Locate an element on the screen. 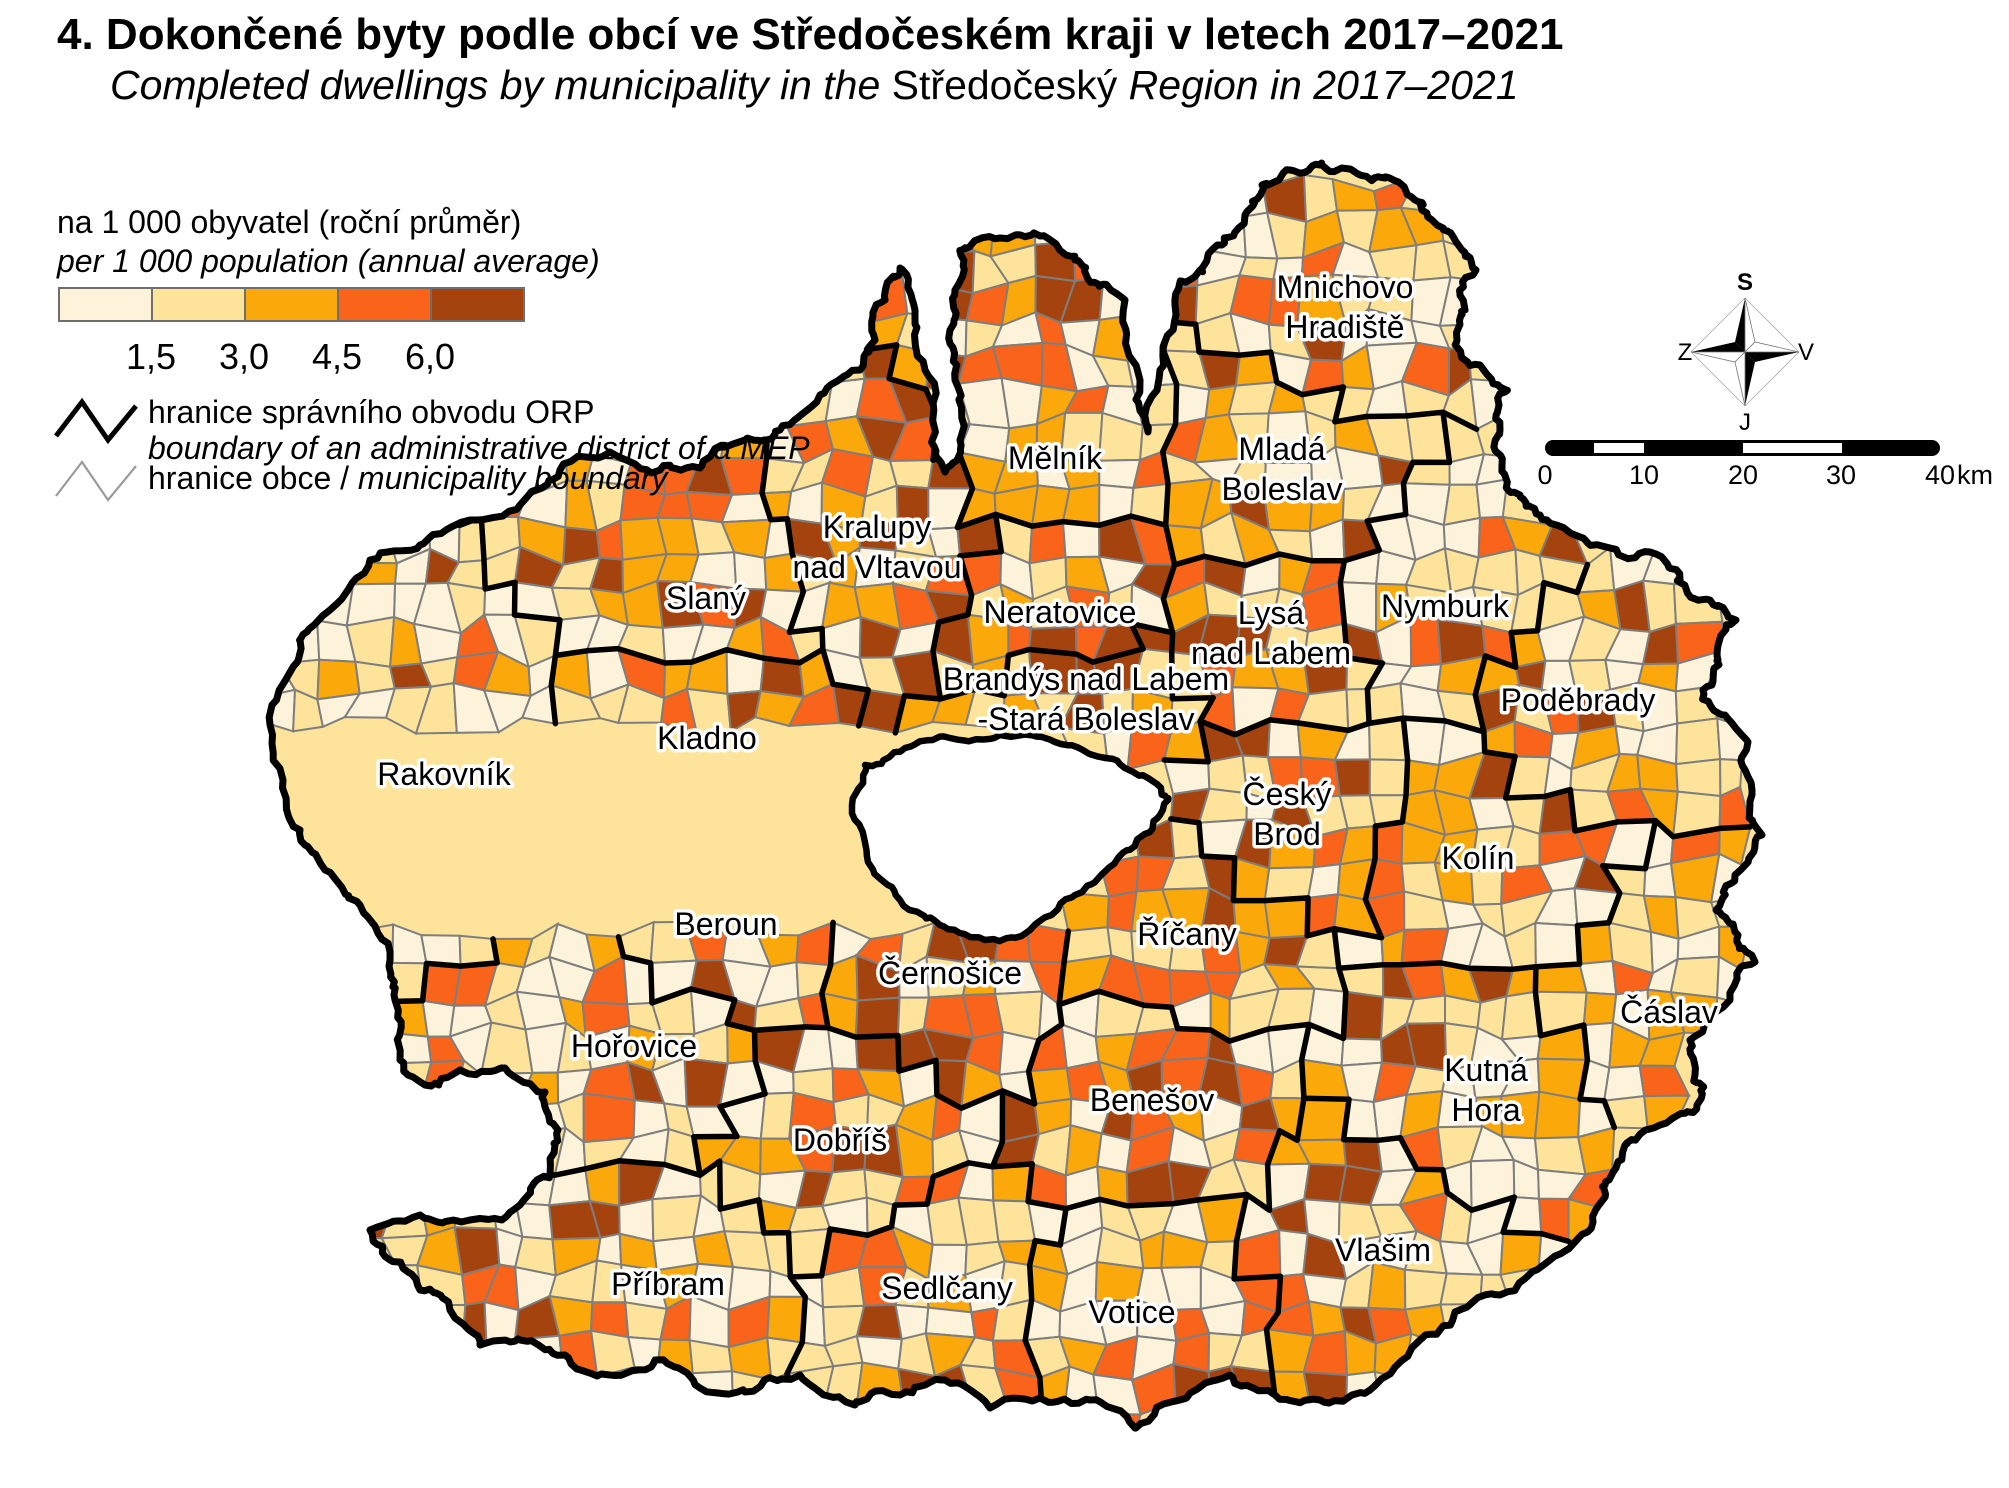 The width and height of the screenshot is (2009, 1488). district-label: Kolín is located at coordinates (1478, 858).